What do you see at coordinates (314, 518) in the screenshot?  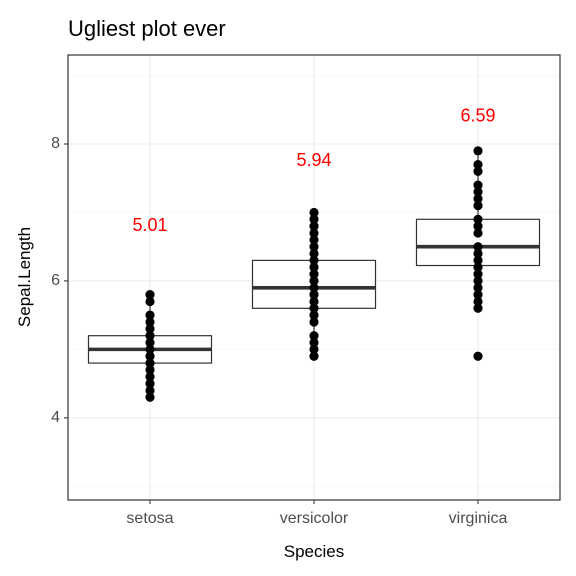 I see `x-tick-label: versicolor` at bounding box center [314, 518].